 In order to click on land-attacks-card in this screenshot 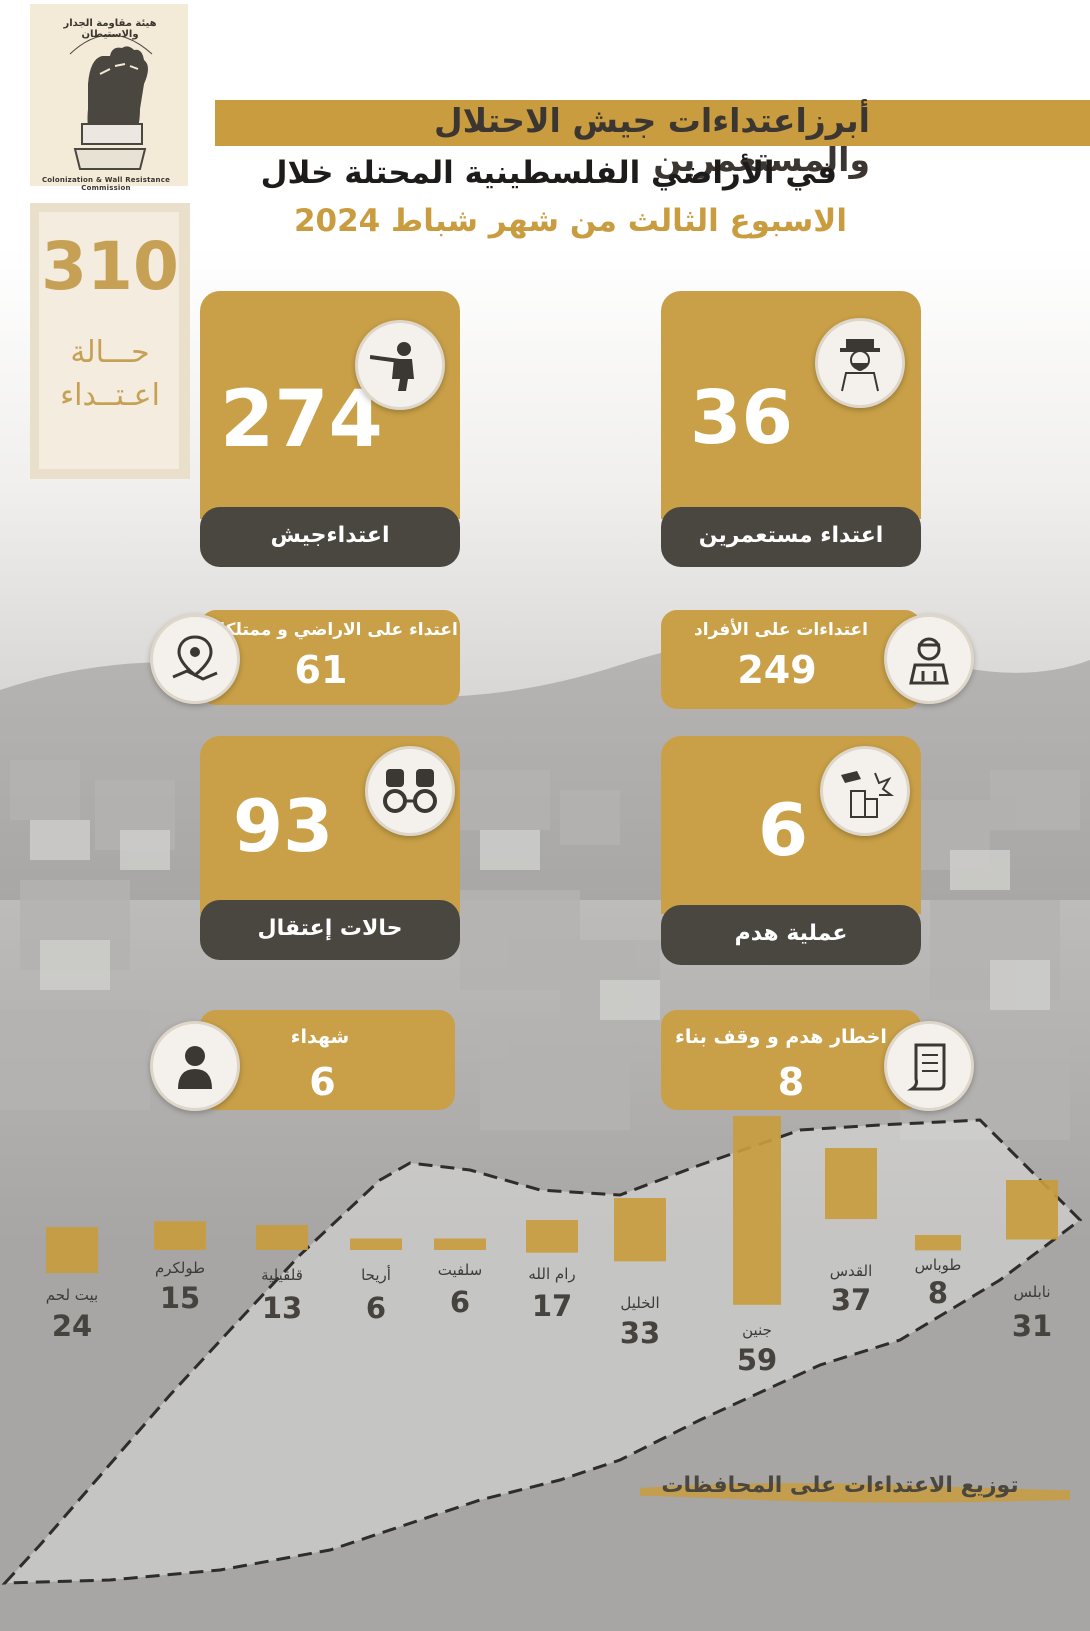, I will do `click(330, 657)`.